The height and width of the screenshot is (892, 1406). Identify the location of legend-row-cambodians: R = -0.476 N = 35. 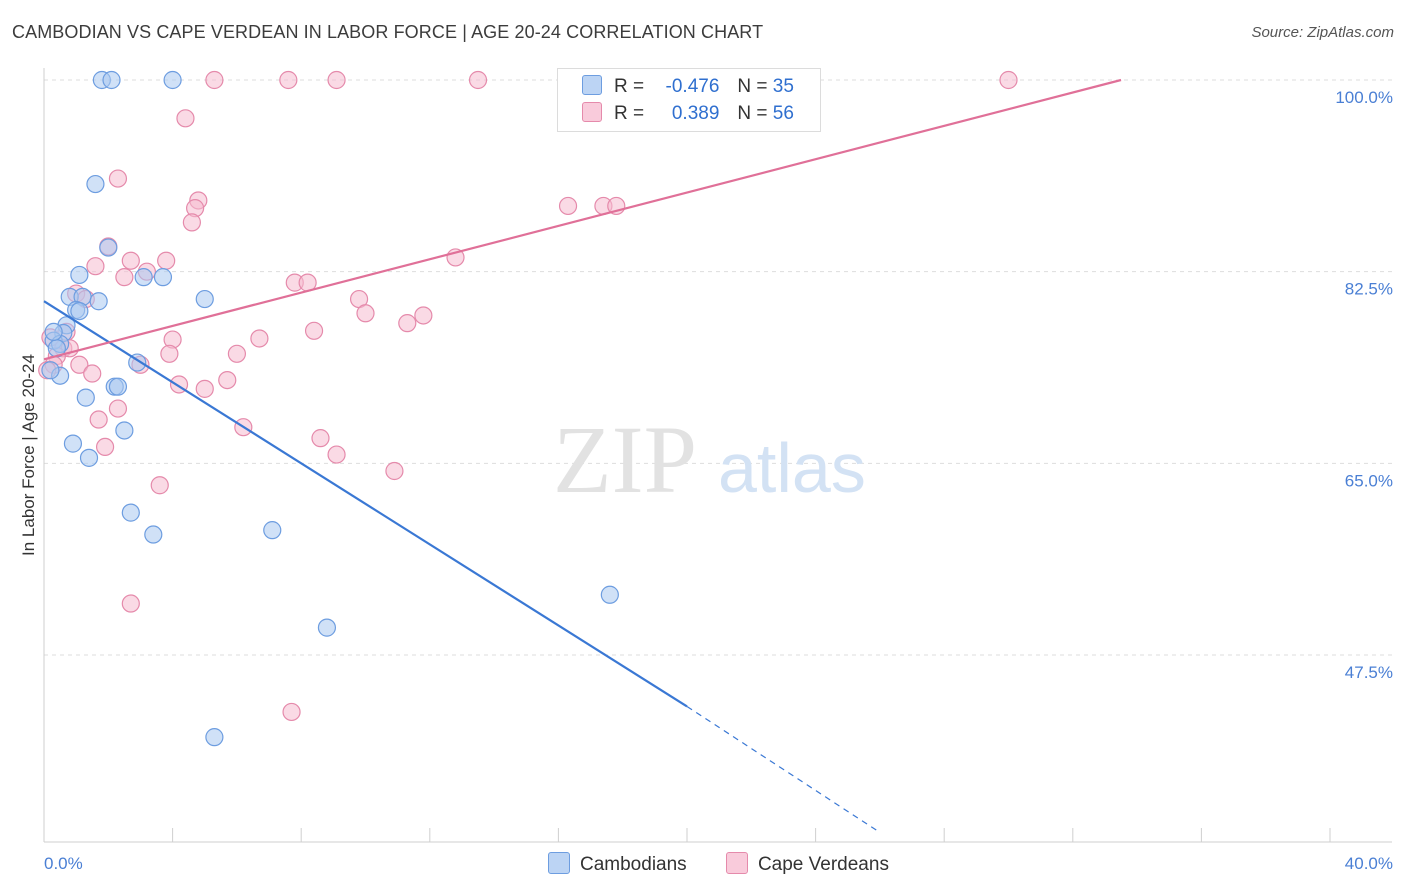
(688, 87).